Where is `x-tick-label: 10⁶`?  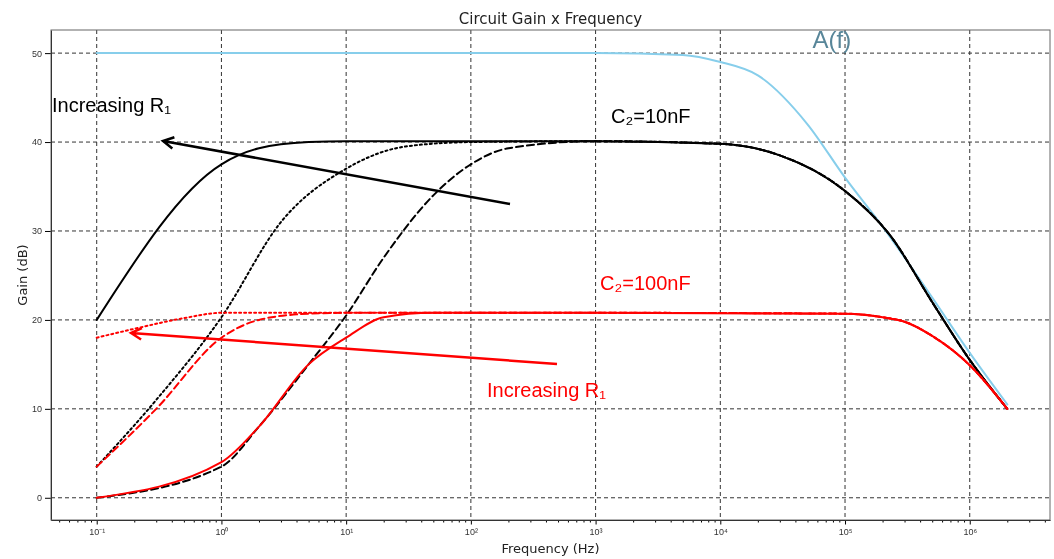
x-tick-label: 10⁶ is located at coordinates (970, 532).